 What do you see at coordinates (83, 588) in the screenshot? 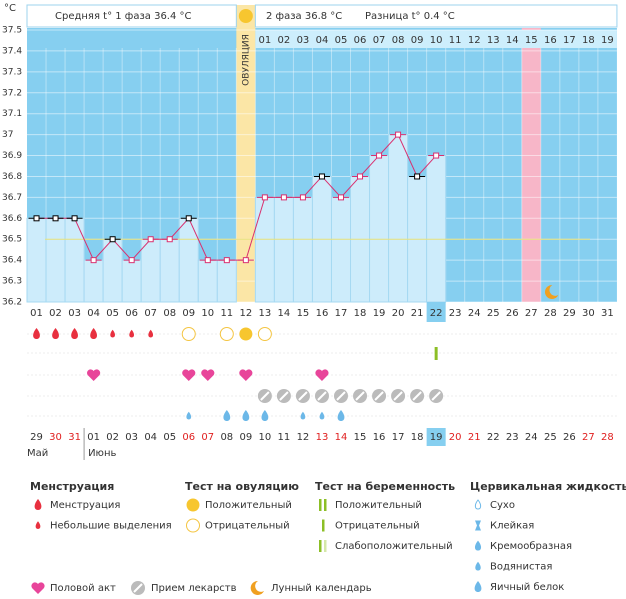
I see `legend-item: Половой акт` at bounding box center [83, 588].